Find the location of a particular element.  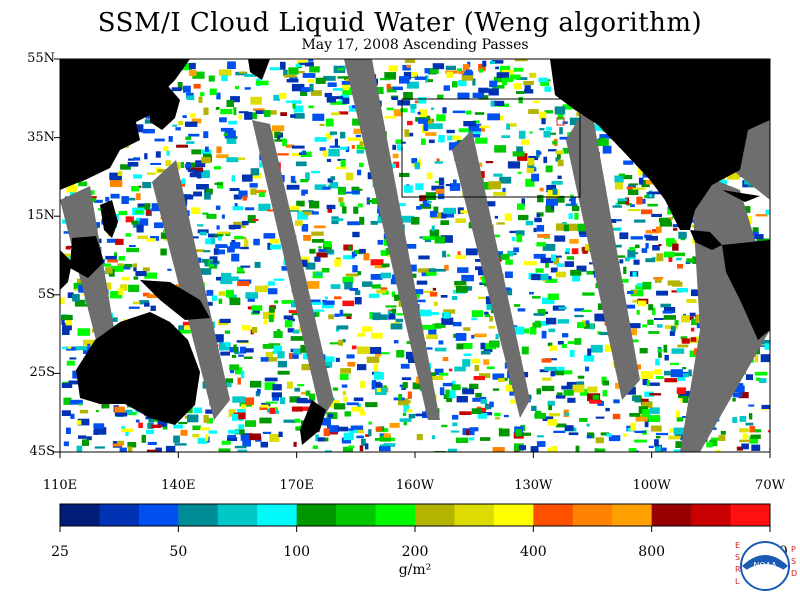

lat-label-15n: 15N is located at coordinates (41, 216).